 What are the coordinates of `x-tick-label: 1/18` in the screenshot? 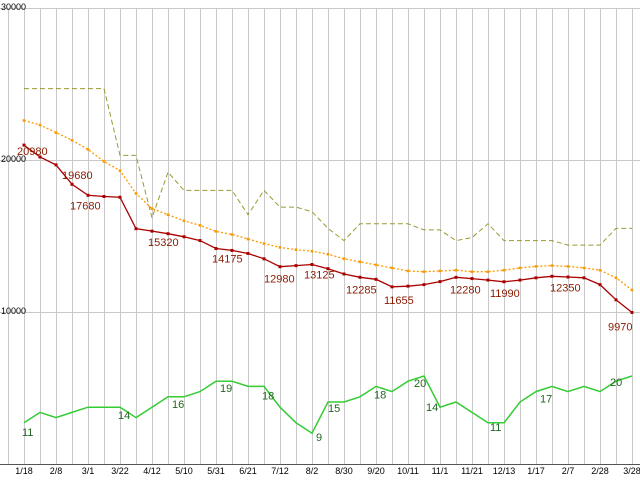 It's located at (24, 471).